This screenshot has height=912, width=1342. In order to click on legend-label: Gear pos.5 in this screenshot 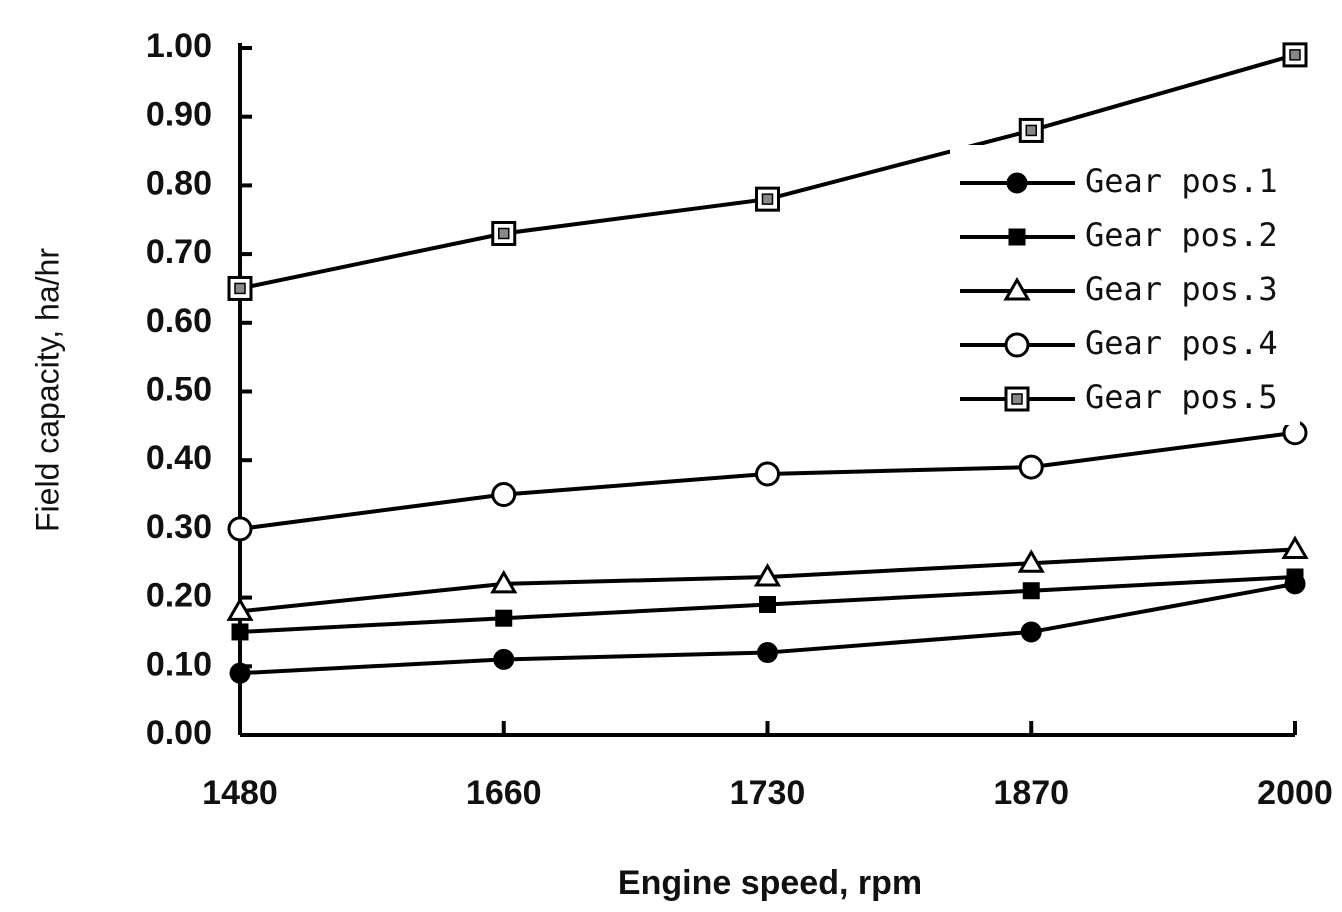, I will do `click(1181, 397)`.